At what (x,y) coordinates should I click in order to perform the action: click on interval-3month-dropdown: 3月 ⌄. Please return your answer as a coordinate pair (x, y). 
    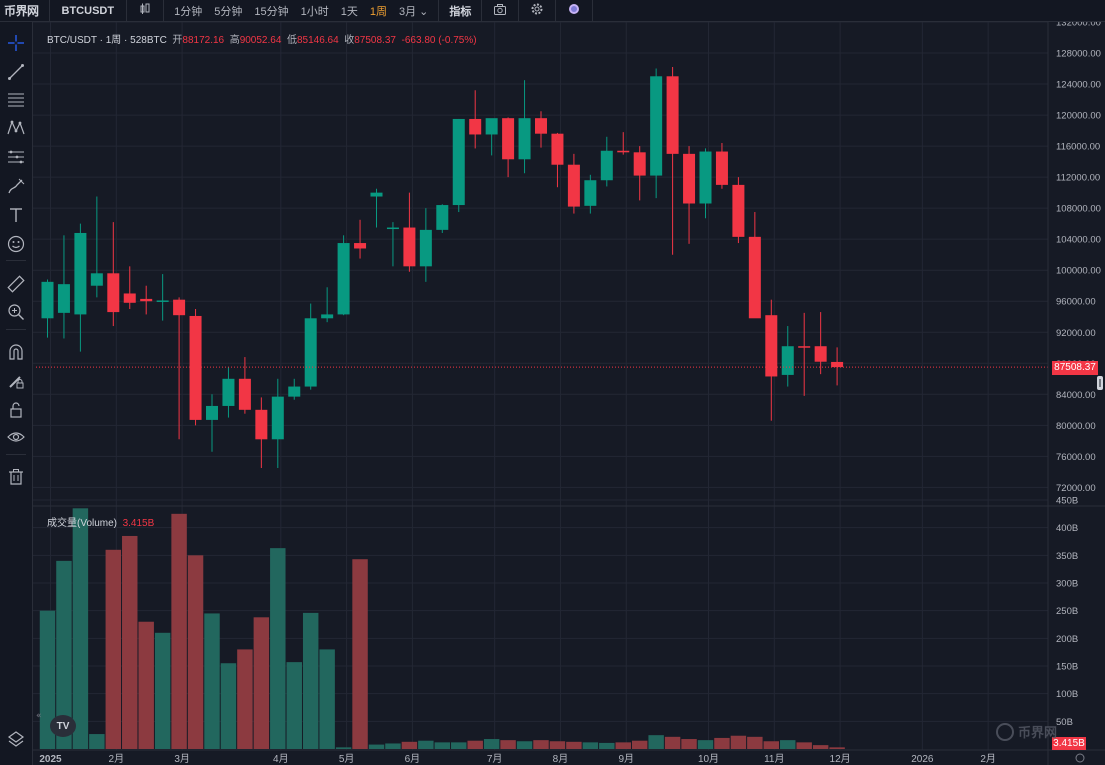
    Looking at the image, I should click on (413, 11).